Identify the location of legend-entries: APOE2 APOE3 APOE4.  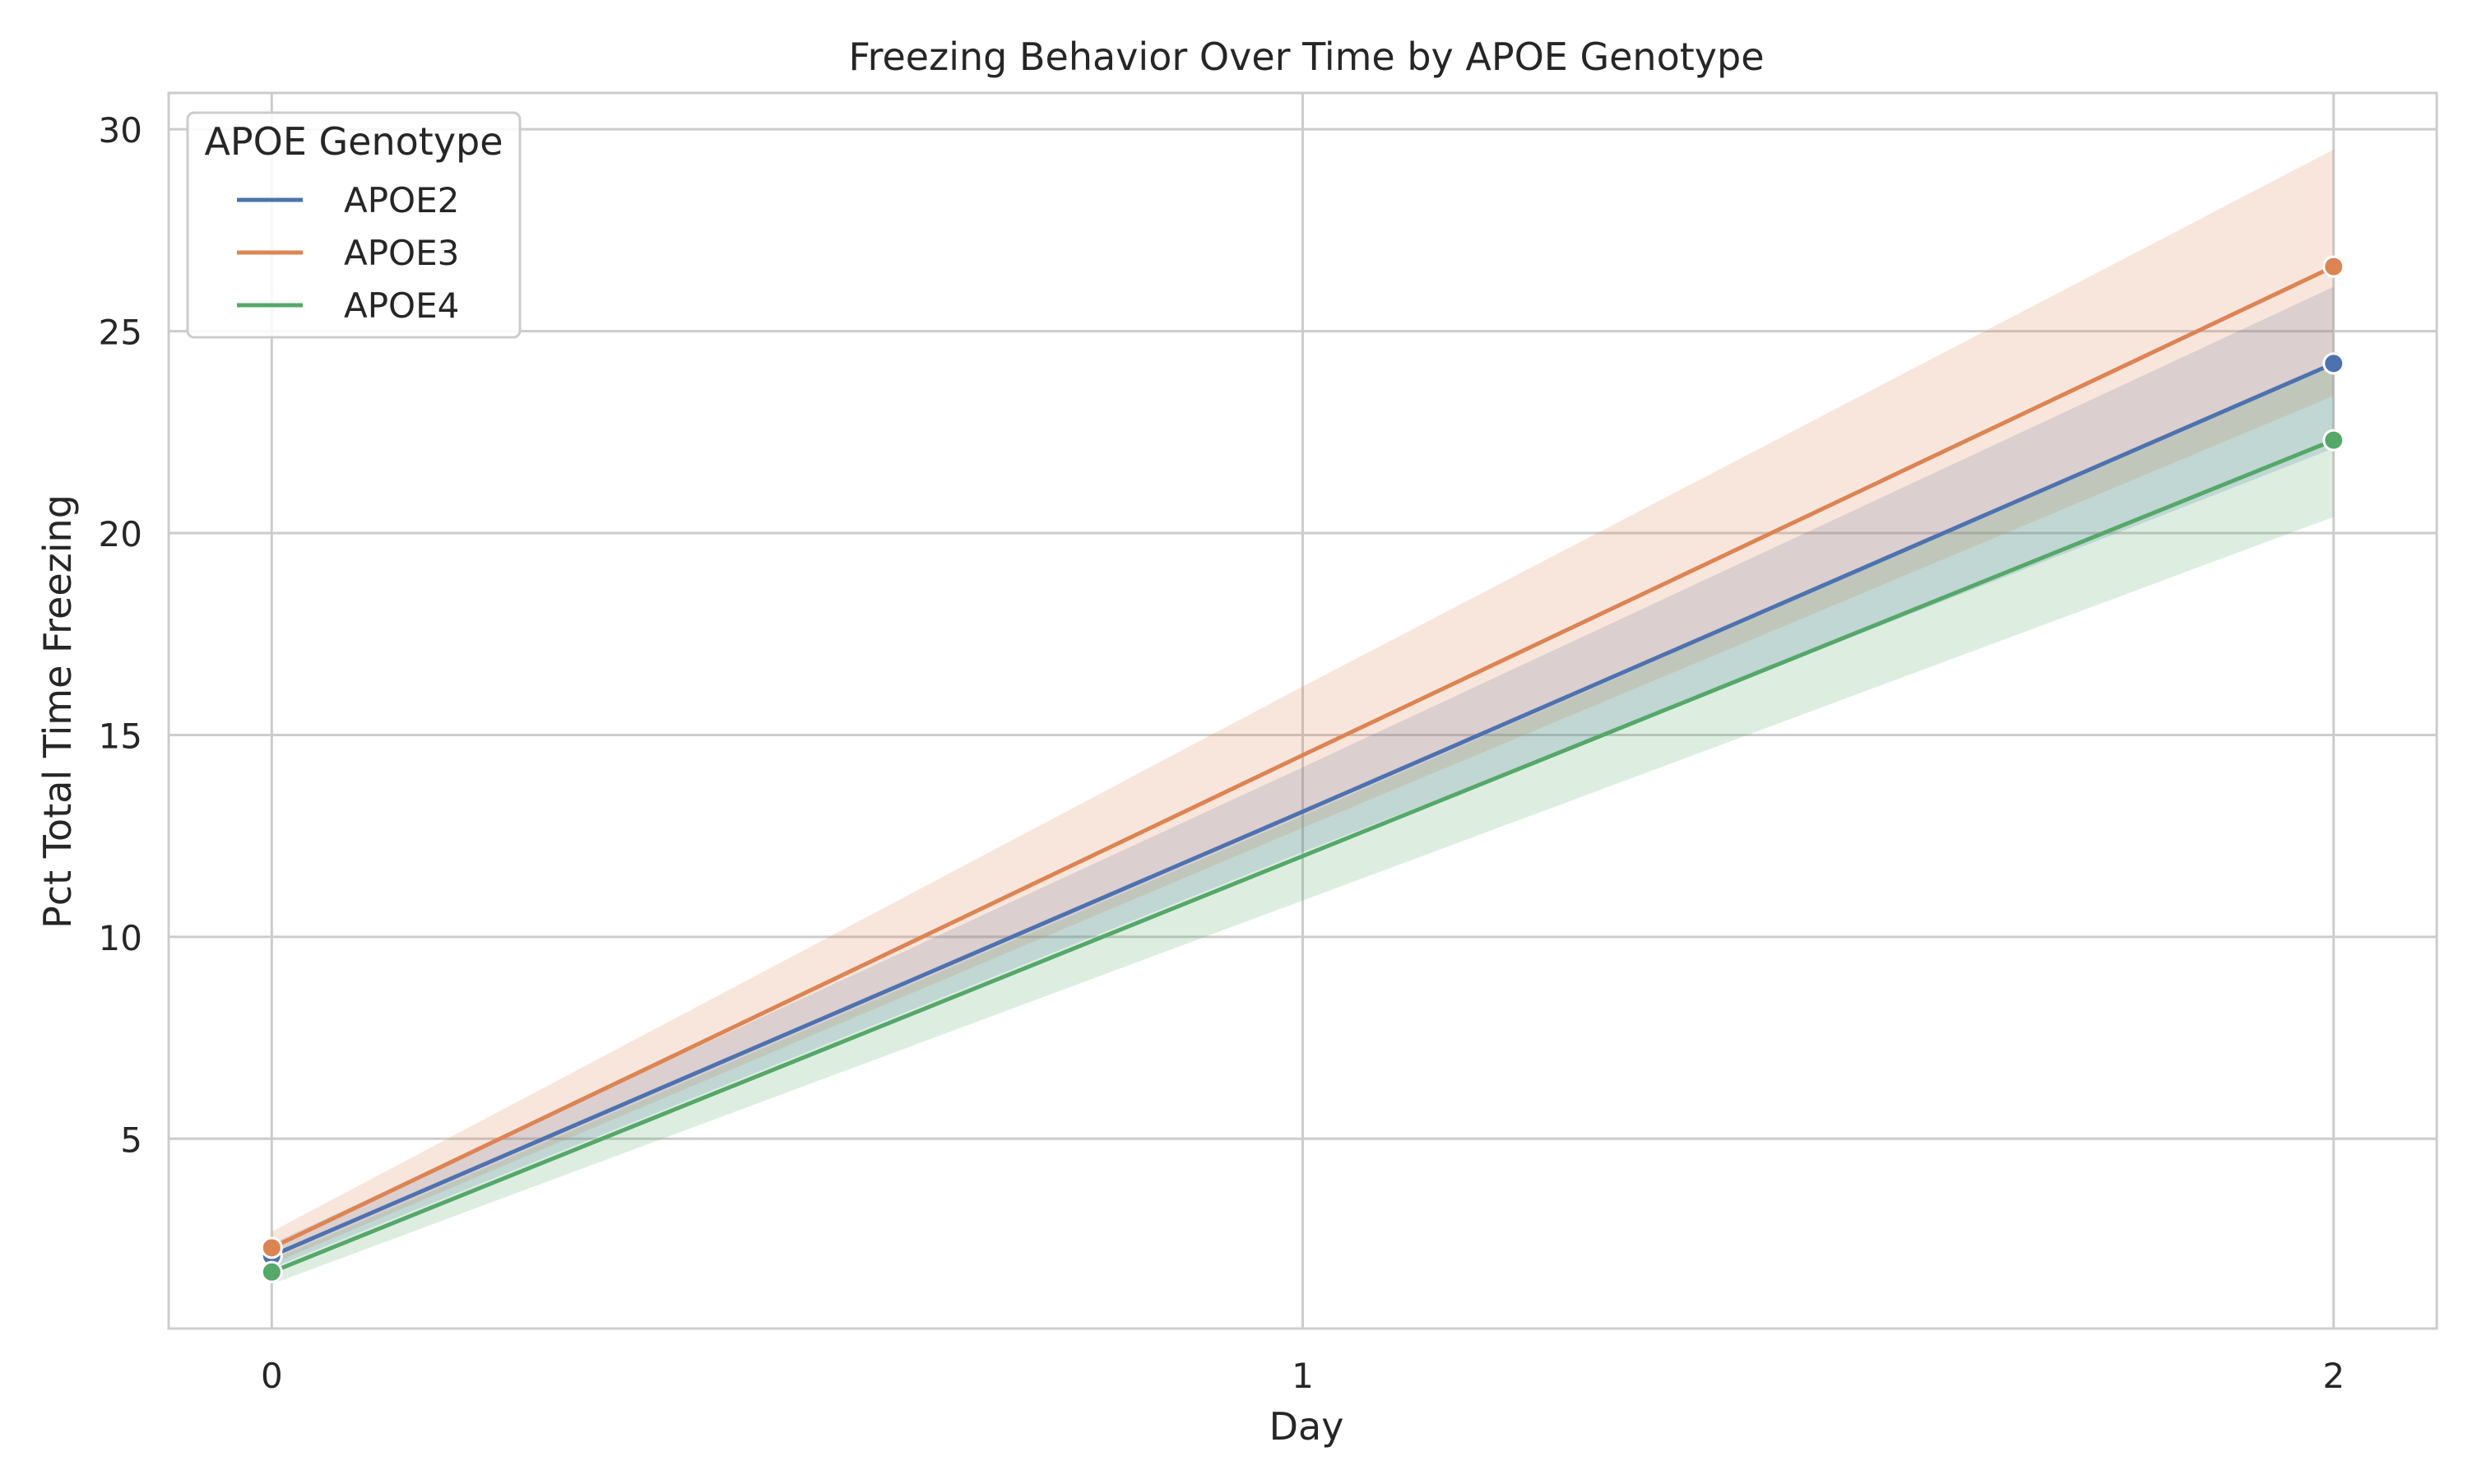
(348, 253).